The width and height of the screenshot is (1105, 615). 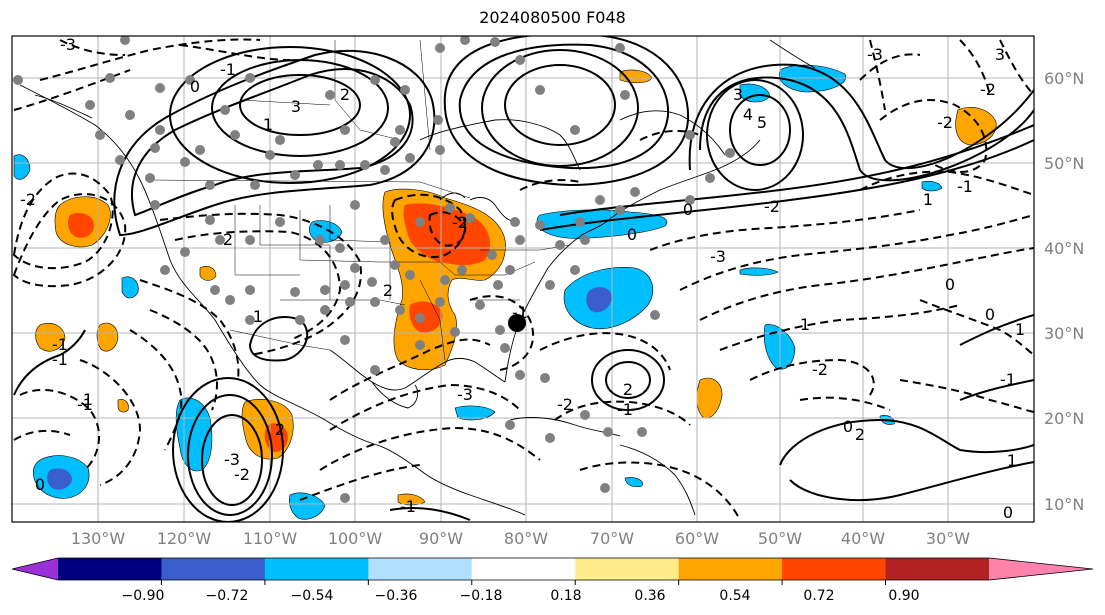 What do you see at coordinates (612, 538) in the screenshot?
I see `lon-label: 70°W` at bounding box center [612, 538].